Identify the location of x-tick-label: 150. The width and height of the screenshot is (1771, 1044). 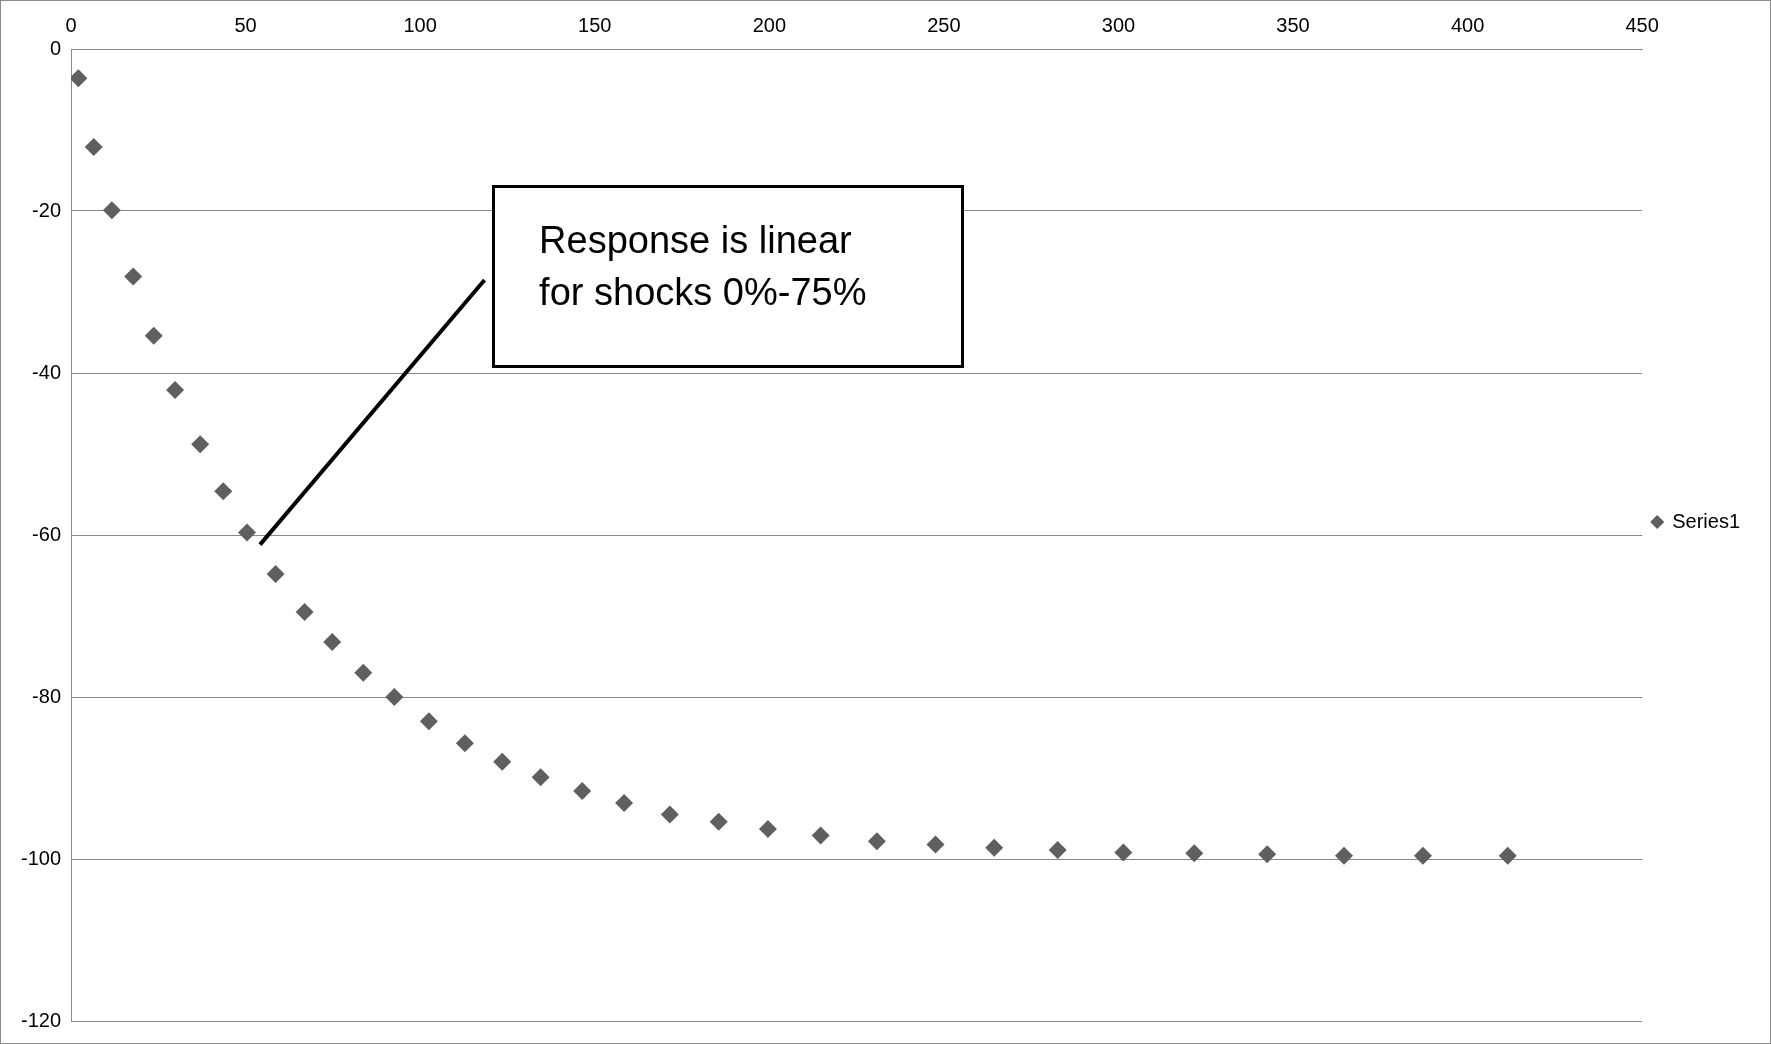
(595, 24).